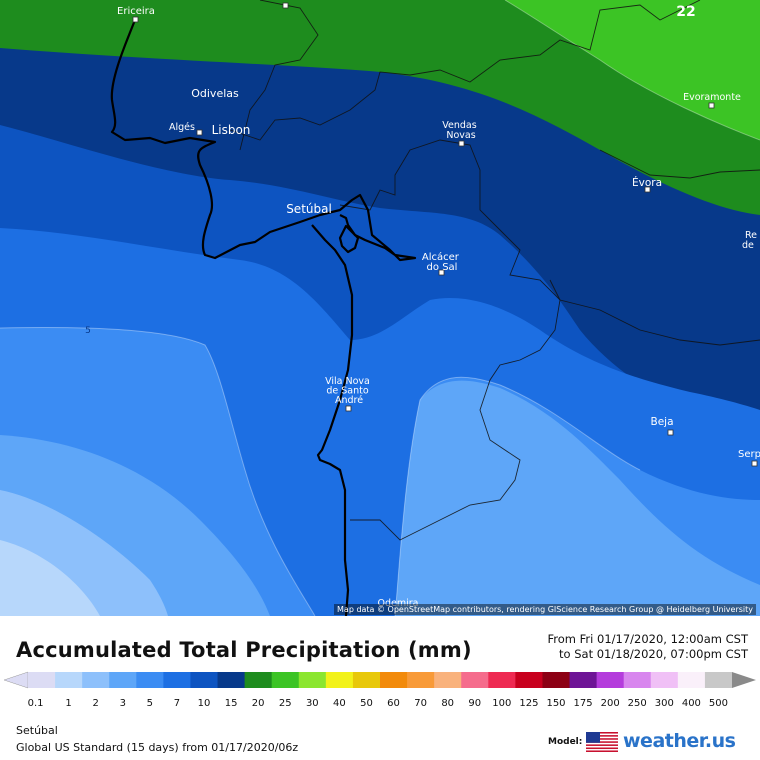 Image resolution: width=760 pixels, height=760 pixels. I want to click on city-label-evora: Évora, so click(647, 182).